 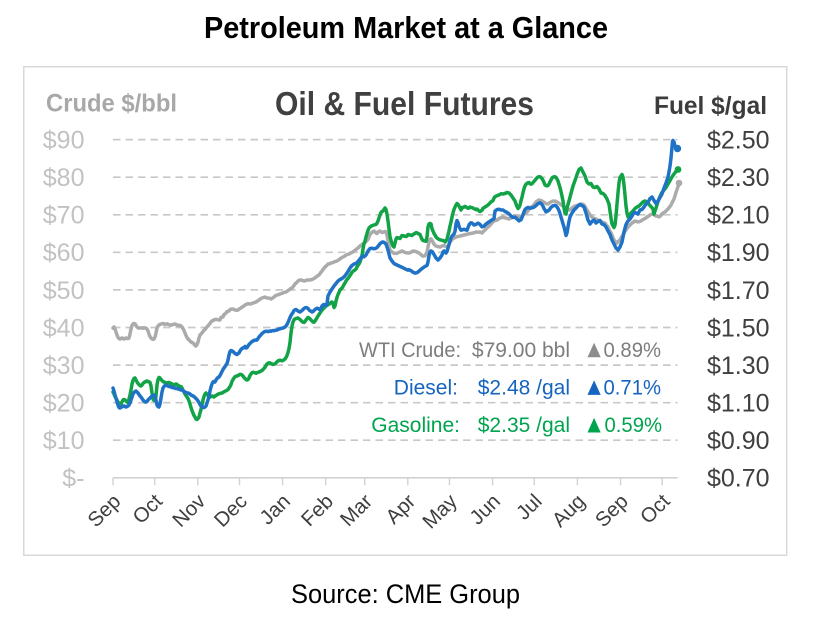 What do you see at coordinates (710, 106) in the screenshot?
I see `svg-text: Fuel $/gal` at bounding box center [710, 106].